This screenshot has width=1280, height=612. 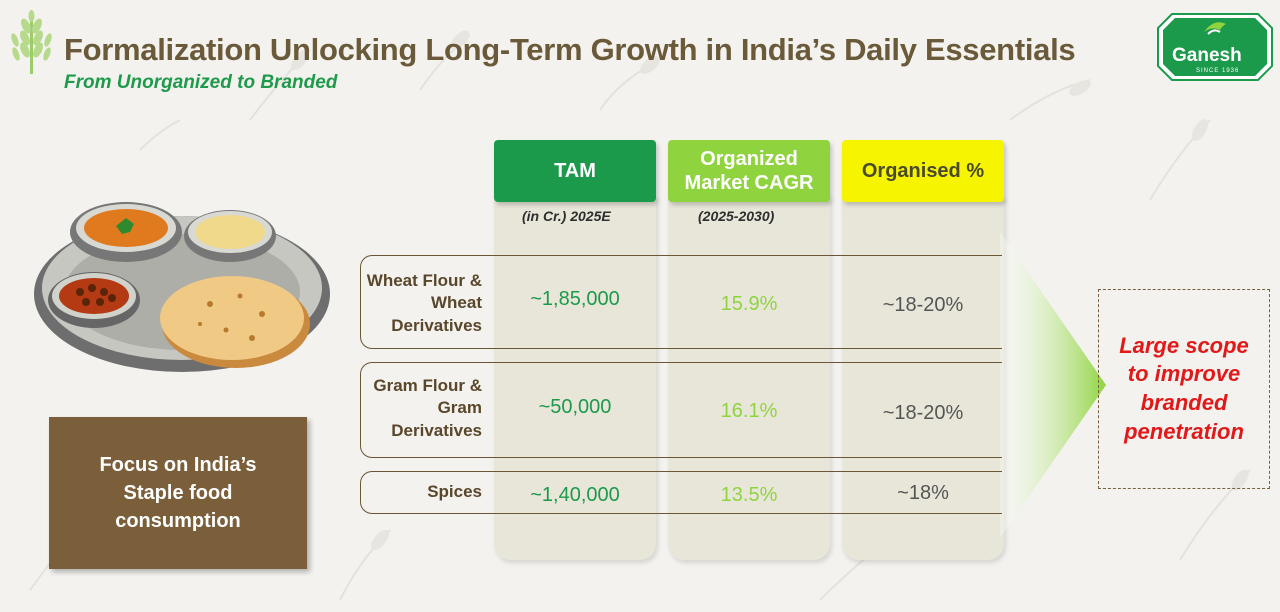 What do you see at coordinates (923, 413) in the screenshot?
I see `cell-organised-gram: ~18-20%` at bounding box center [923, 413].